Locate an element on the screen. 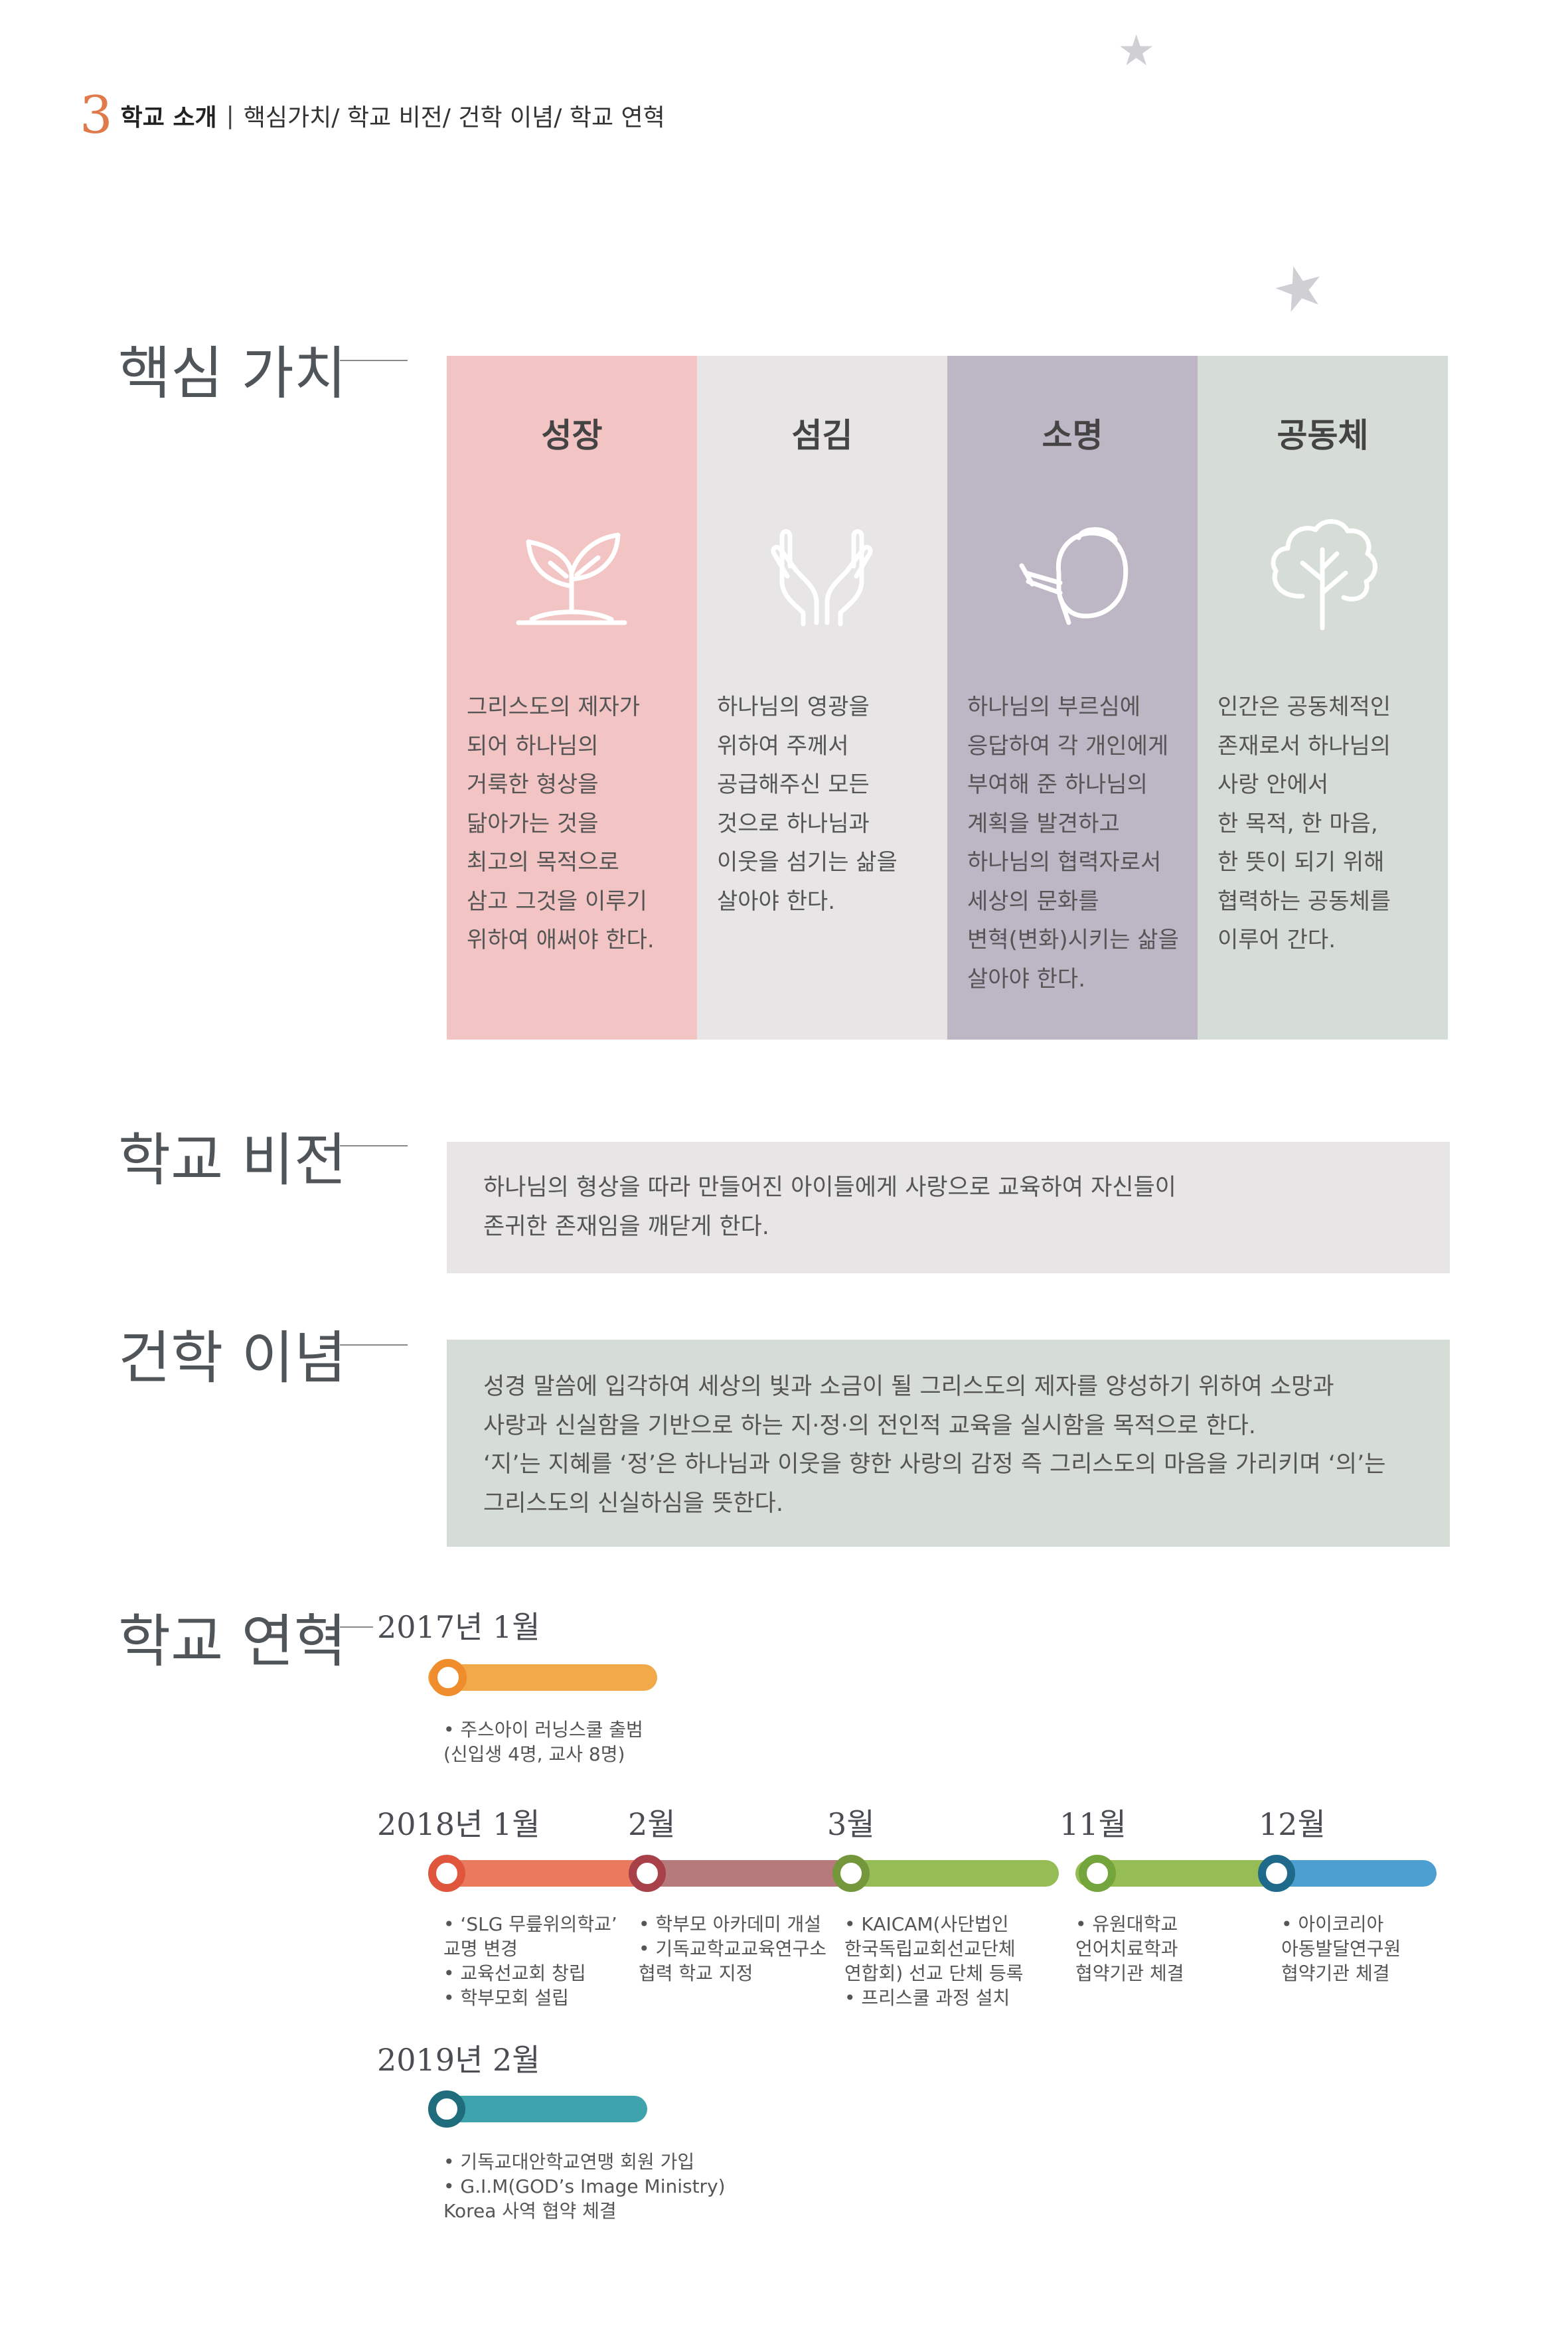 The width and height of the screenshot is (1568, 2352). core-value-title: 공동체 is located at coordinates (1323, 436).